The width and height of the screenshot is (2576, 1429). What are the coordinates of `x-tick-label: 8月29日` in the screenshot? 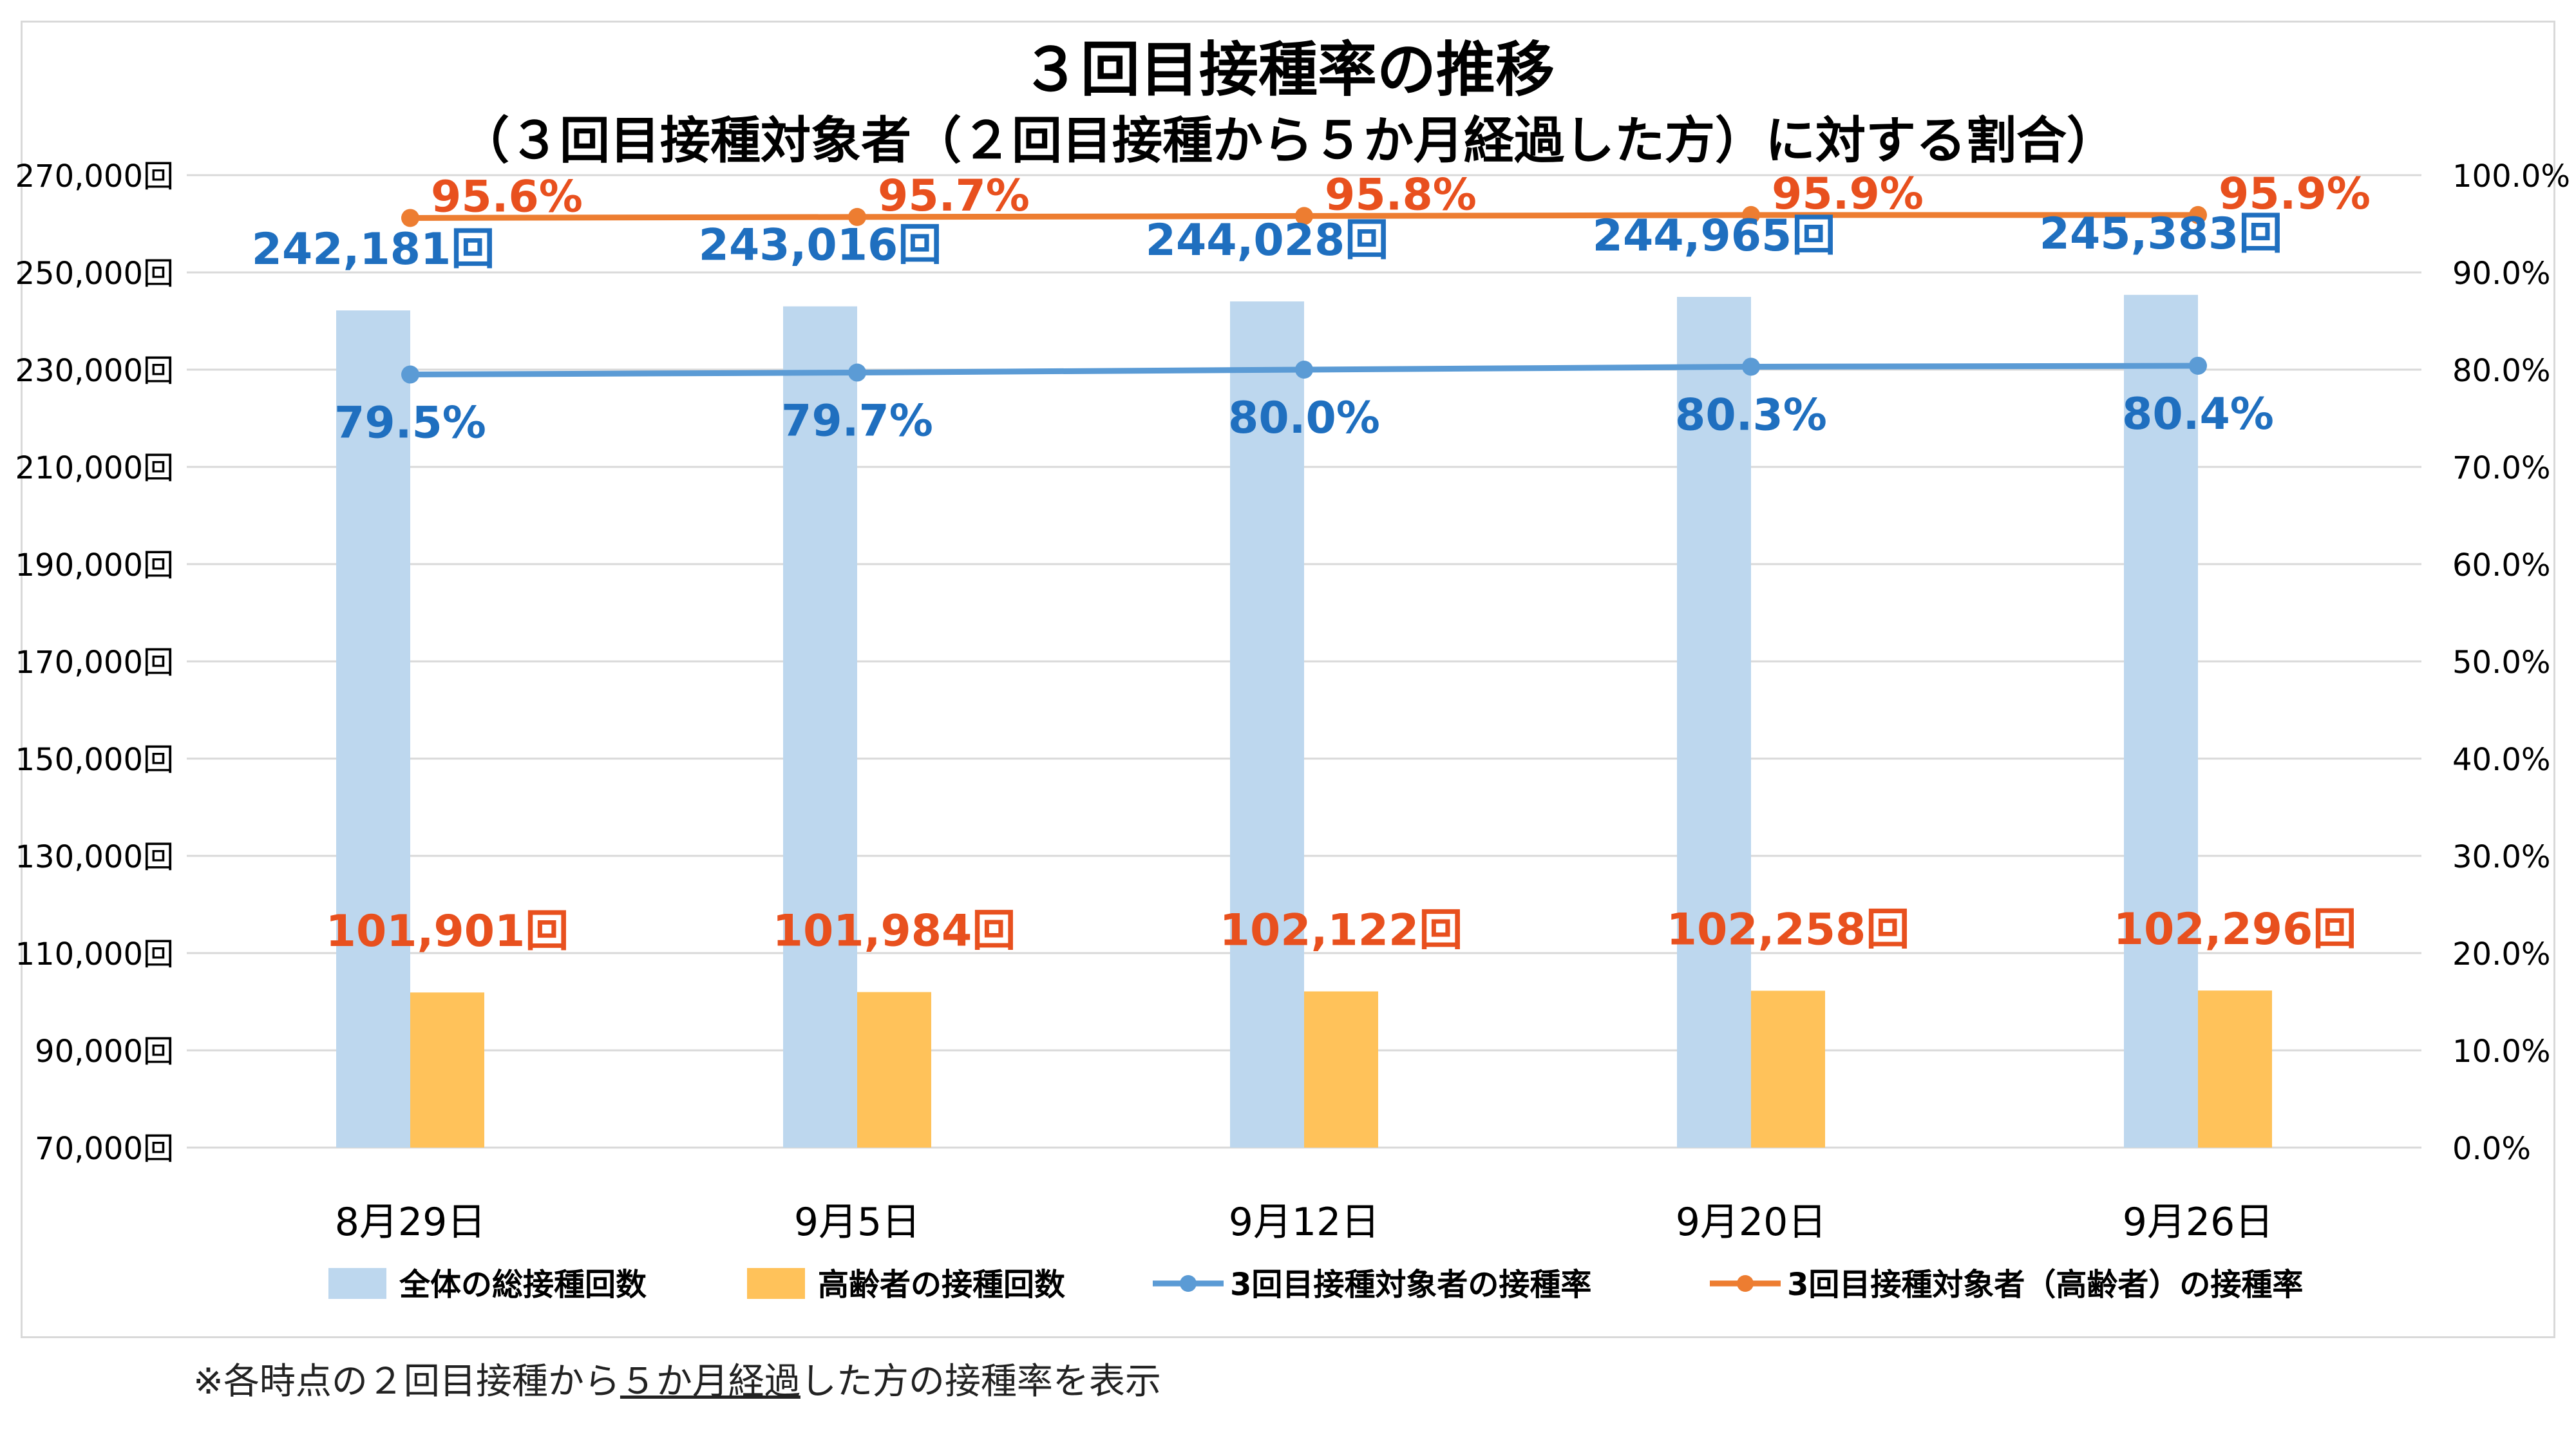 It's located at (411, 1222).